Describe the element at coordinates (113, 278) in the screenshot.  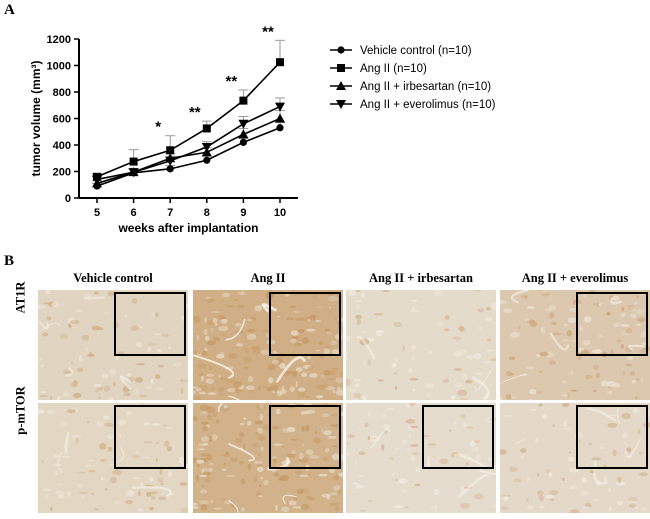
I see `column-title-vehicle: Vehicle control` at that location.